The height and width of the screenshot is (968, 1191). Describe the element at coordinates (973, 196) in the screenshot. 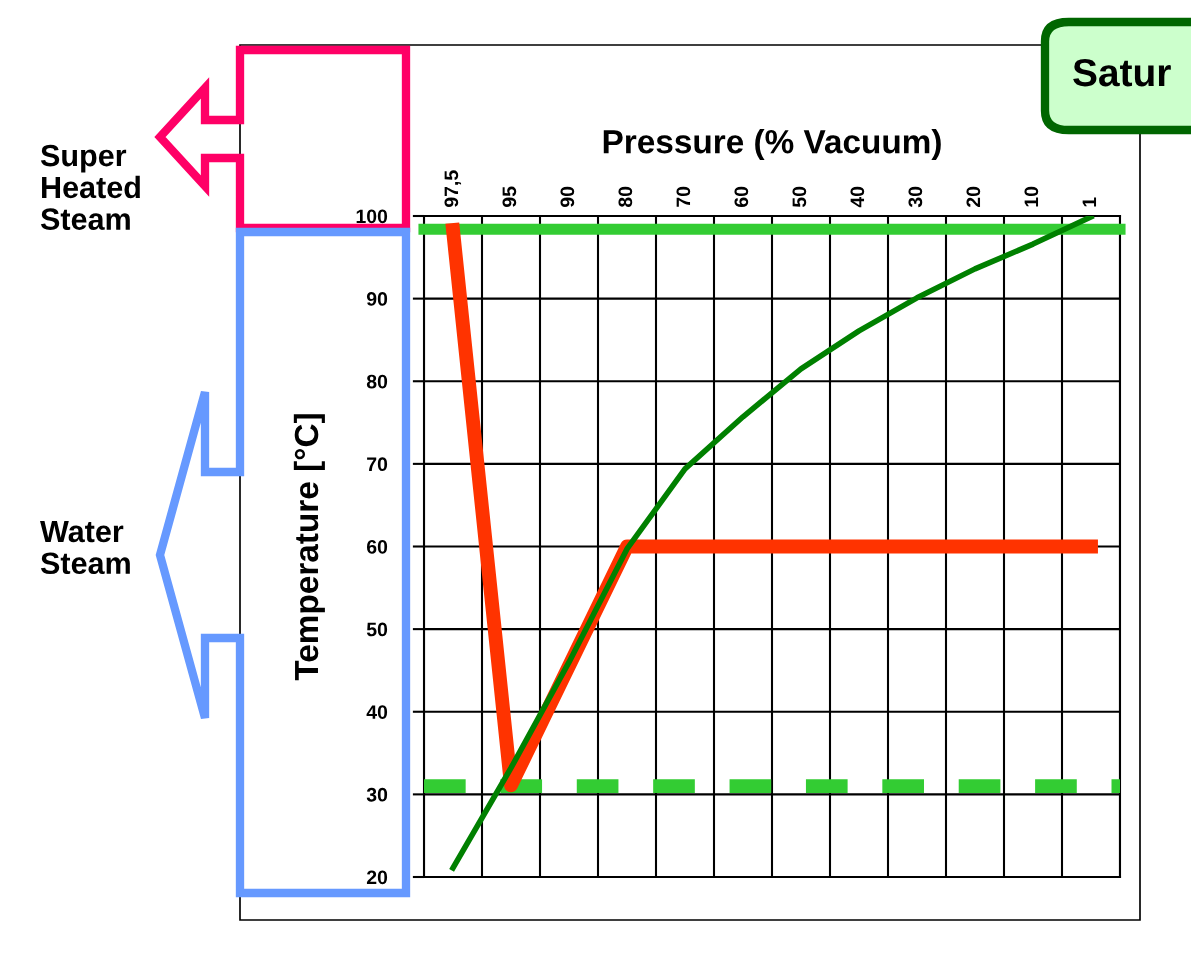

I see `x-tick-label: 20` at that location.